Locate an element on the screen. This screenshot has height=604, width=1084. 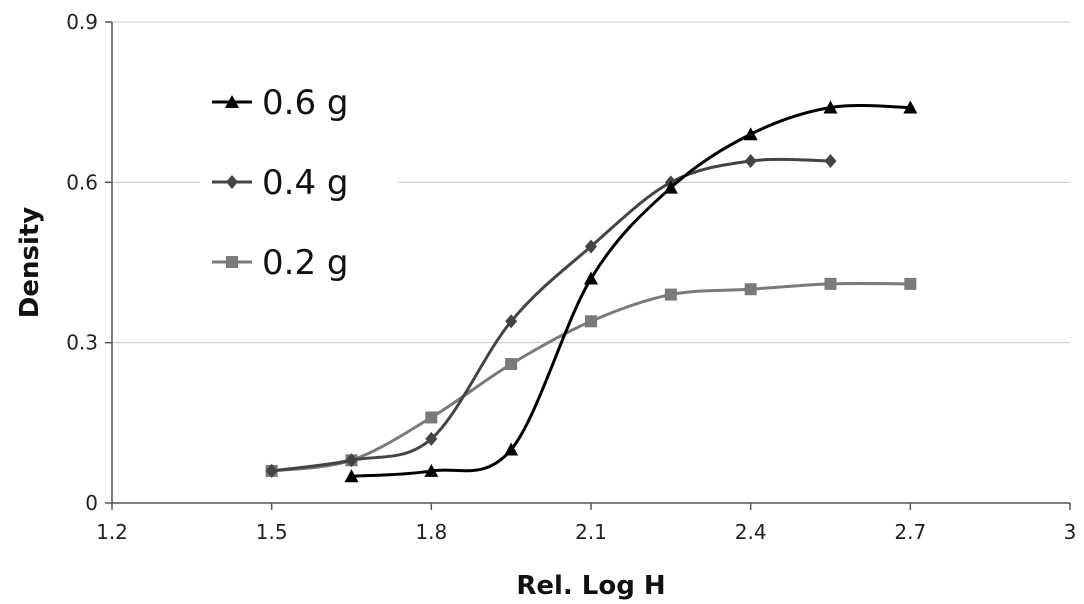
y-tick-label: 0.3 is located at coordinates (82, 343).